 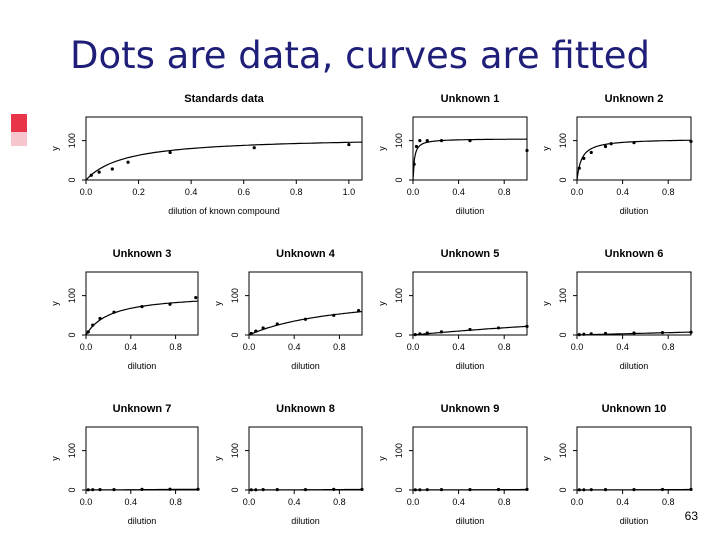 I want to click on plot-4: Unknown 3 0.0 0.4 0.8 0 100 dilution y, so click(x=124, y=309).